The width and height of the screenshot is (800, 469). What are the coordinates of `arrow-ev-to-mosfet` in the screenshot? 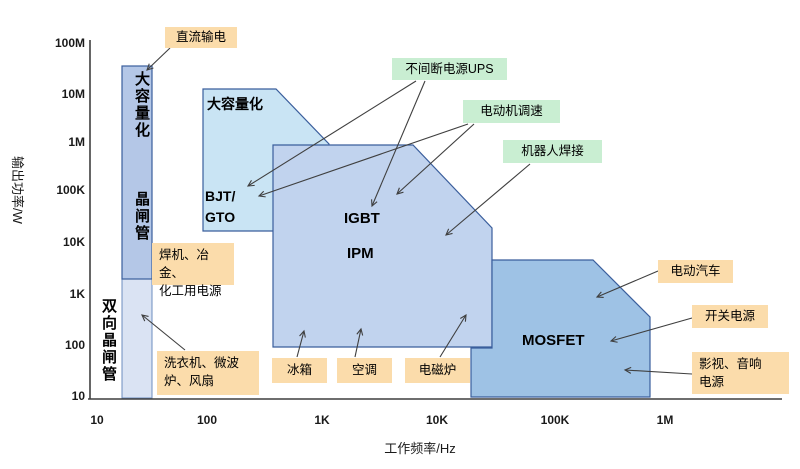 It's located at (627, 284).